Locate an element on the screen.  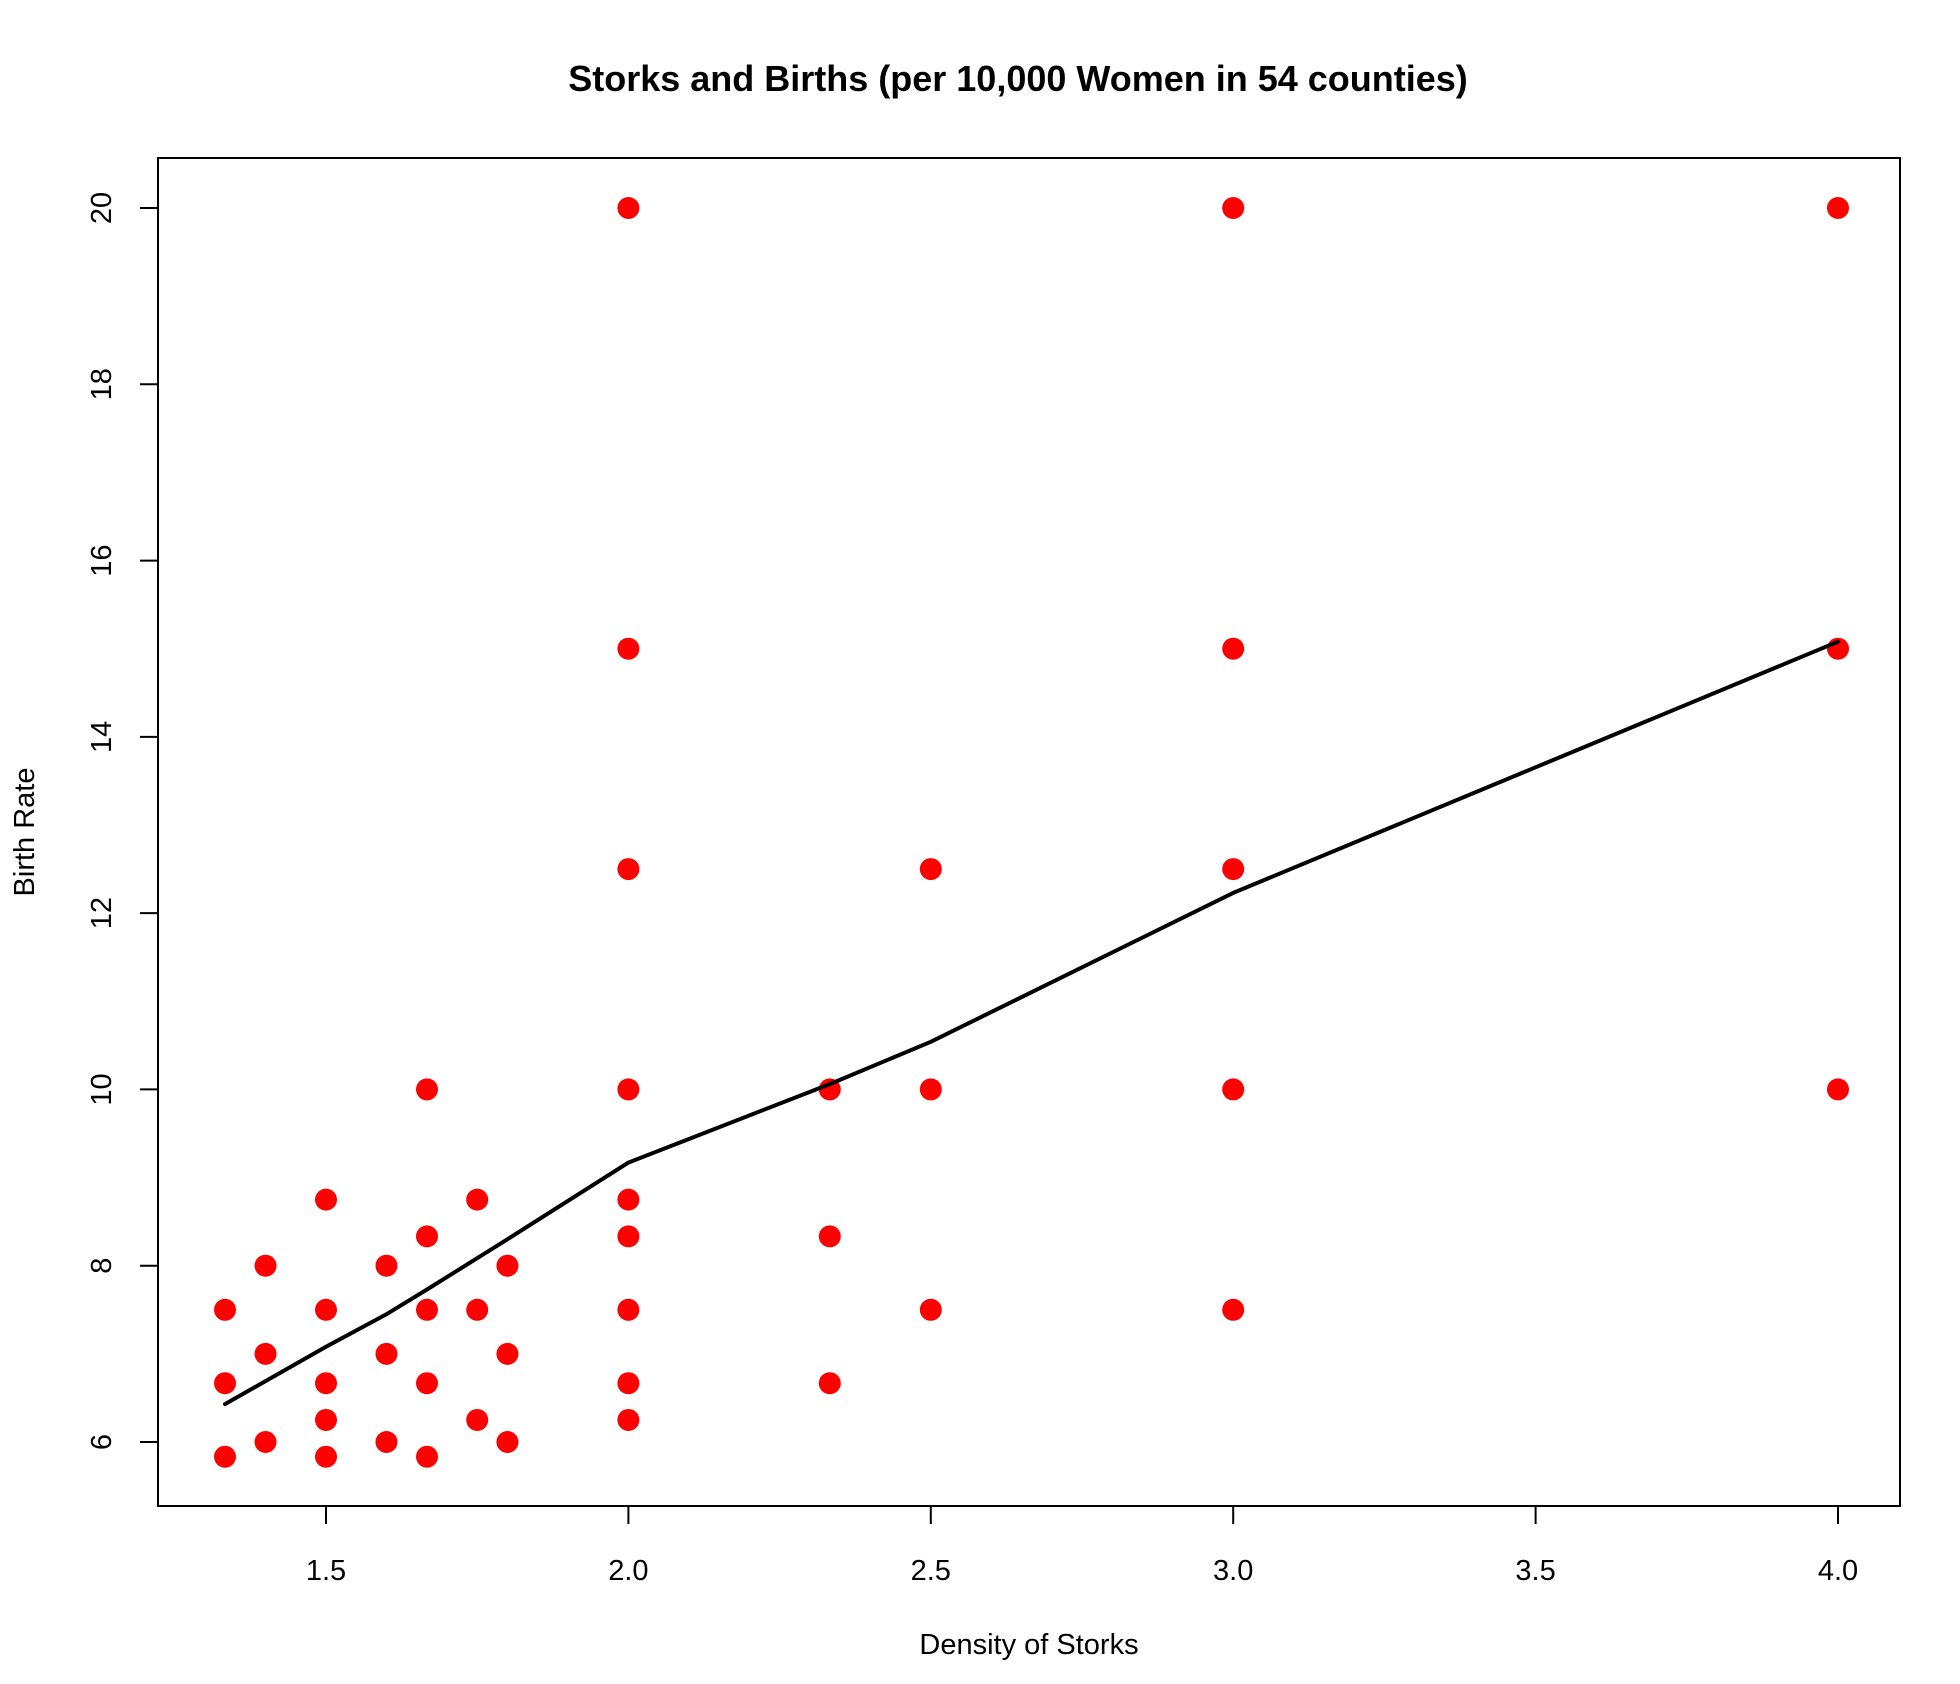
y-axis-label: Birth Rate is located at coordinates (25, 832).